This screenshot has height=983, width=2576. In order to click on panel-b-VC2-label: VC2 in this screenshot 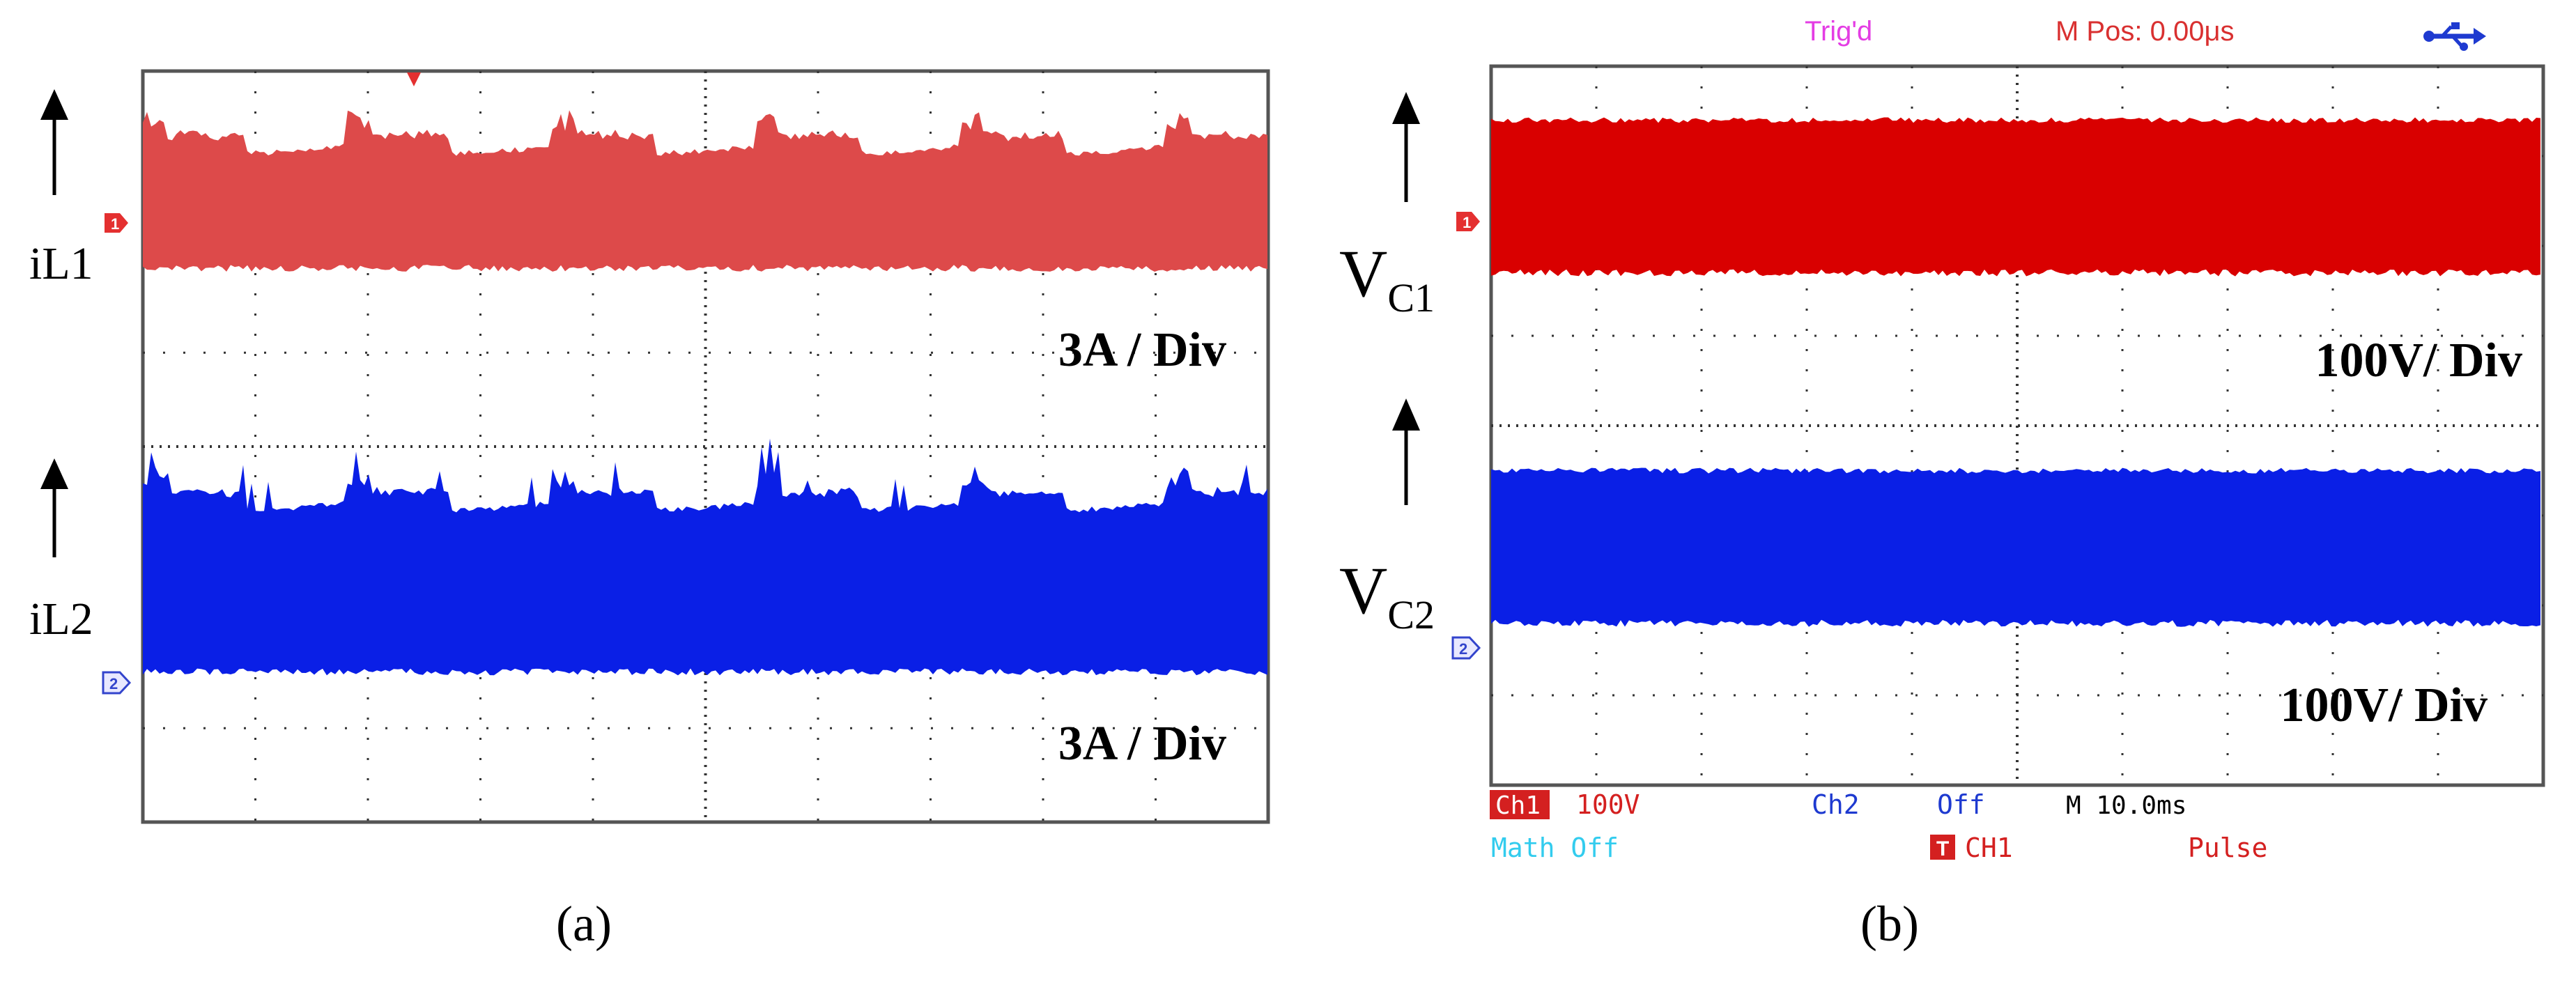, I will do `click(1387, 595)`.